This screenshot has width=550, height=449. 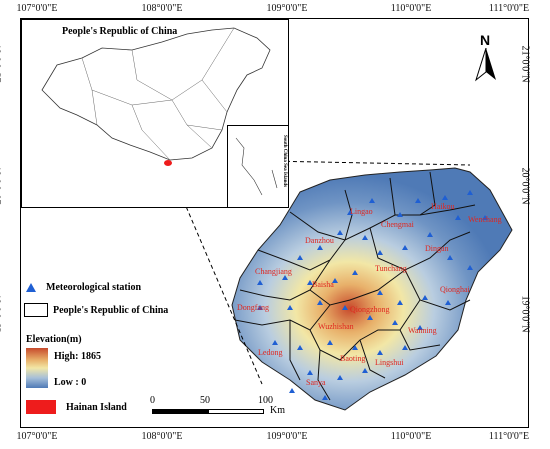 I want to click on legend-elevation-title: Elevation(m), so click(x=54, y=339).